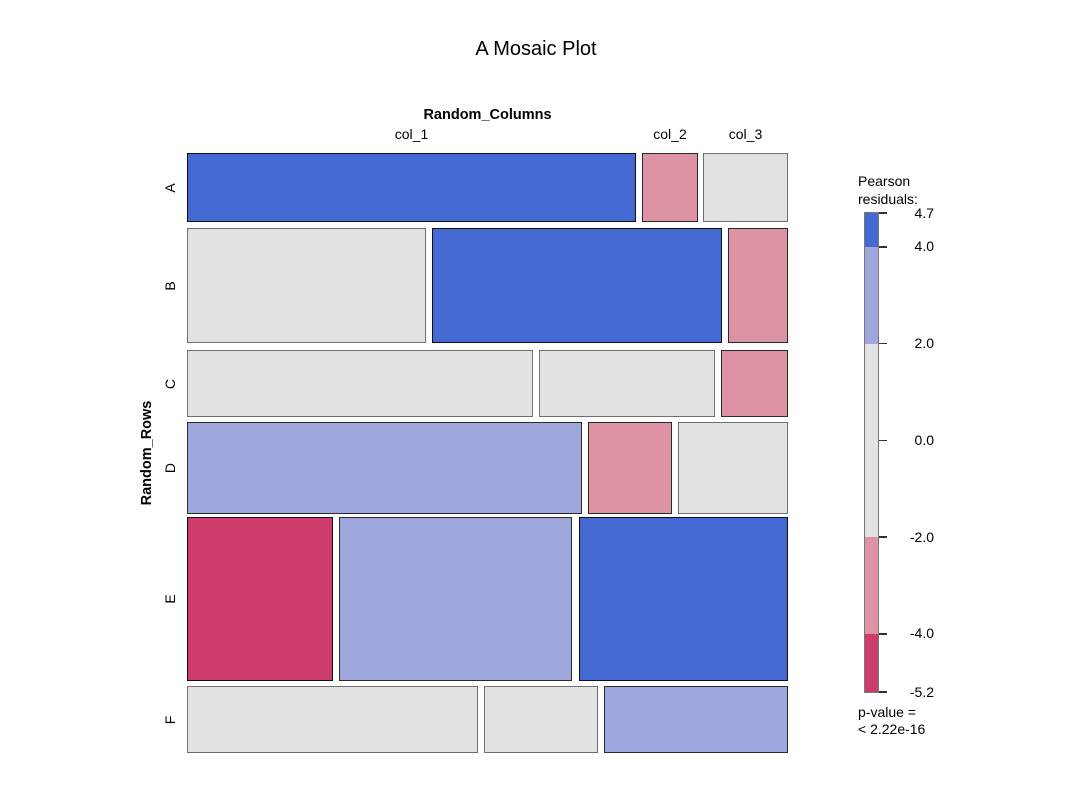  I want to click on legend-tick-label-2.0: 2.0, so click(924, 343).